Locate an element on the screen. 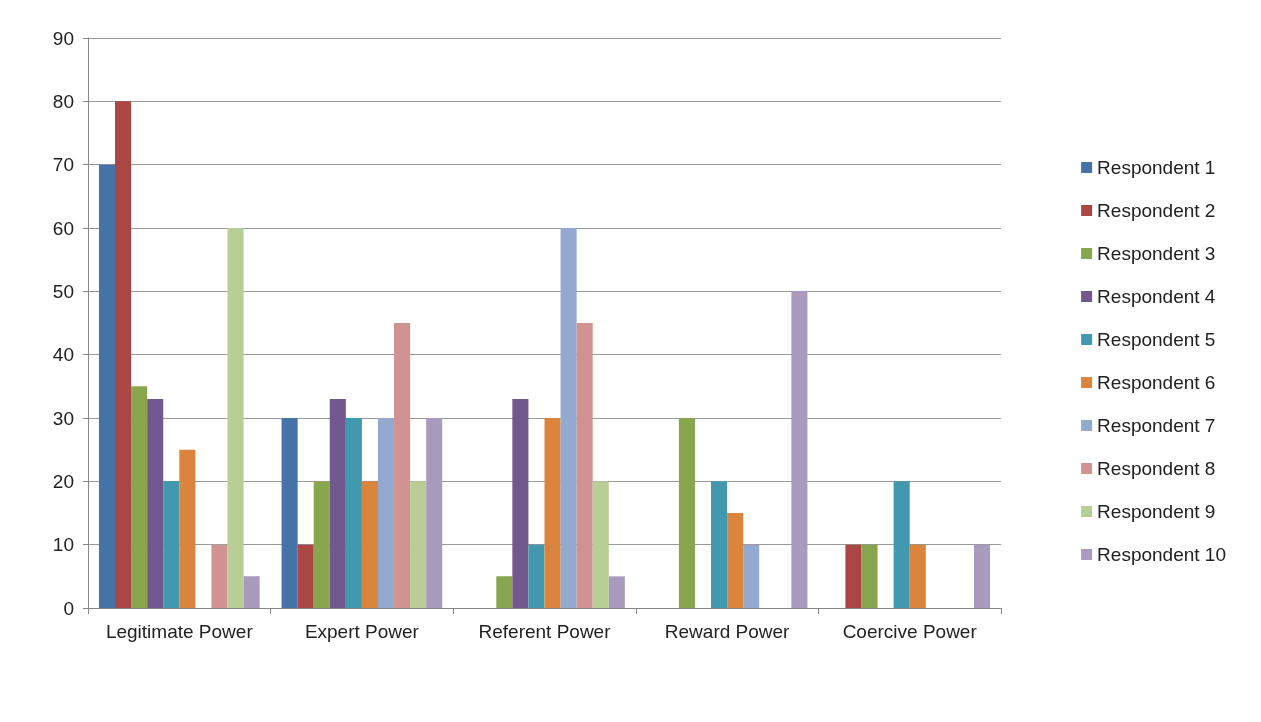 Image resolution: width=1261 pixels, height=722 pixels. legend-label: Respondent 8 is located at coordinates (1156, 468).